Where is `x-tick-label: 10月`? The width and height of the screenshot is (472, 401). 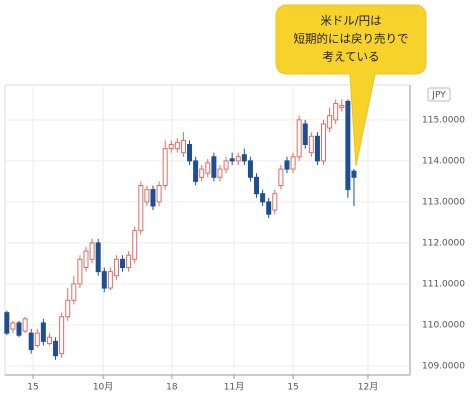
x-tick-label: 10月 is located at coordinates (103, 387).